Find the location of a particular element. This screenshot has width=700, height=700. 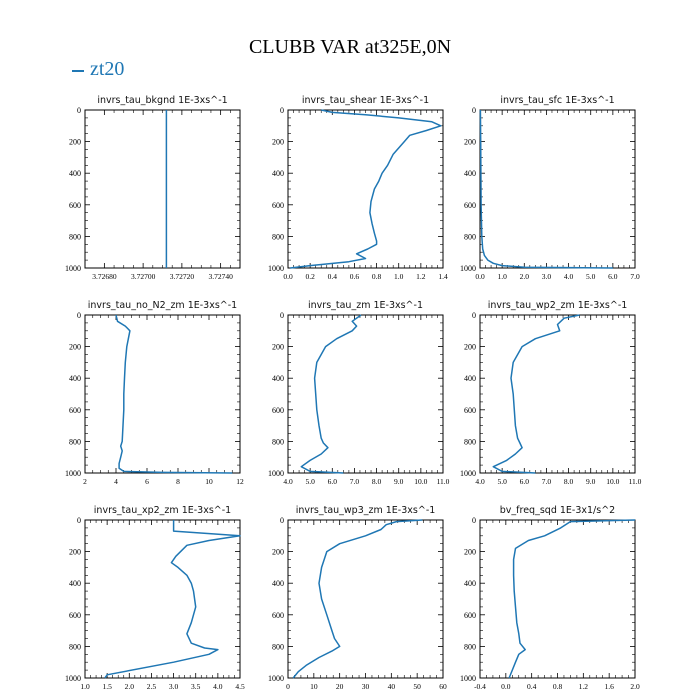

legend-label: zt20 is located at coordinates (107, 69).